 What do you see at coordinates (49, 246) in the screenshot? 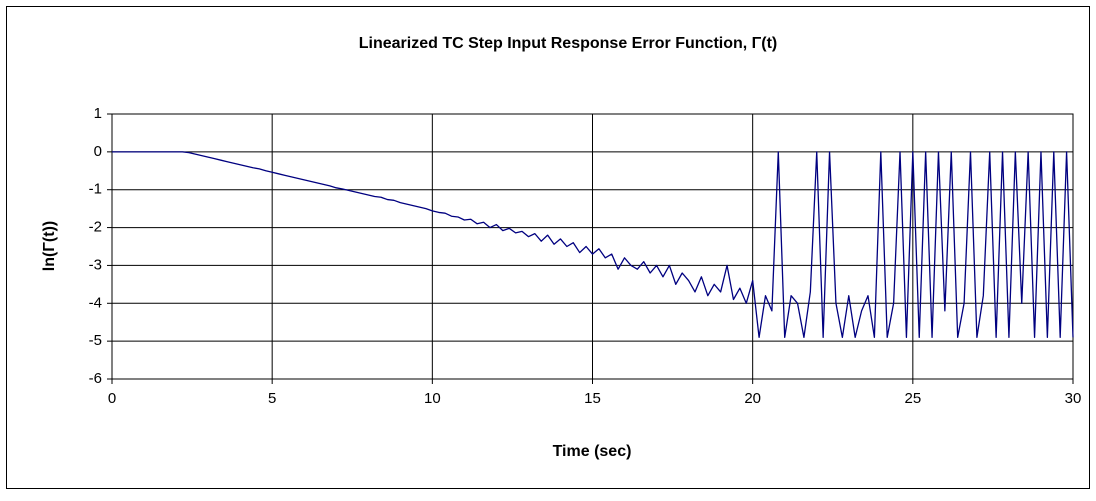
I see `y-axis-label: ln(Γ(t))` at bounding box center [49, 246].